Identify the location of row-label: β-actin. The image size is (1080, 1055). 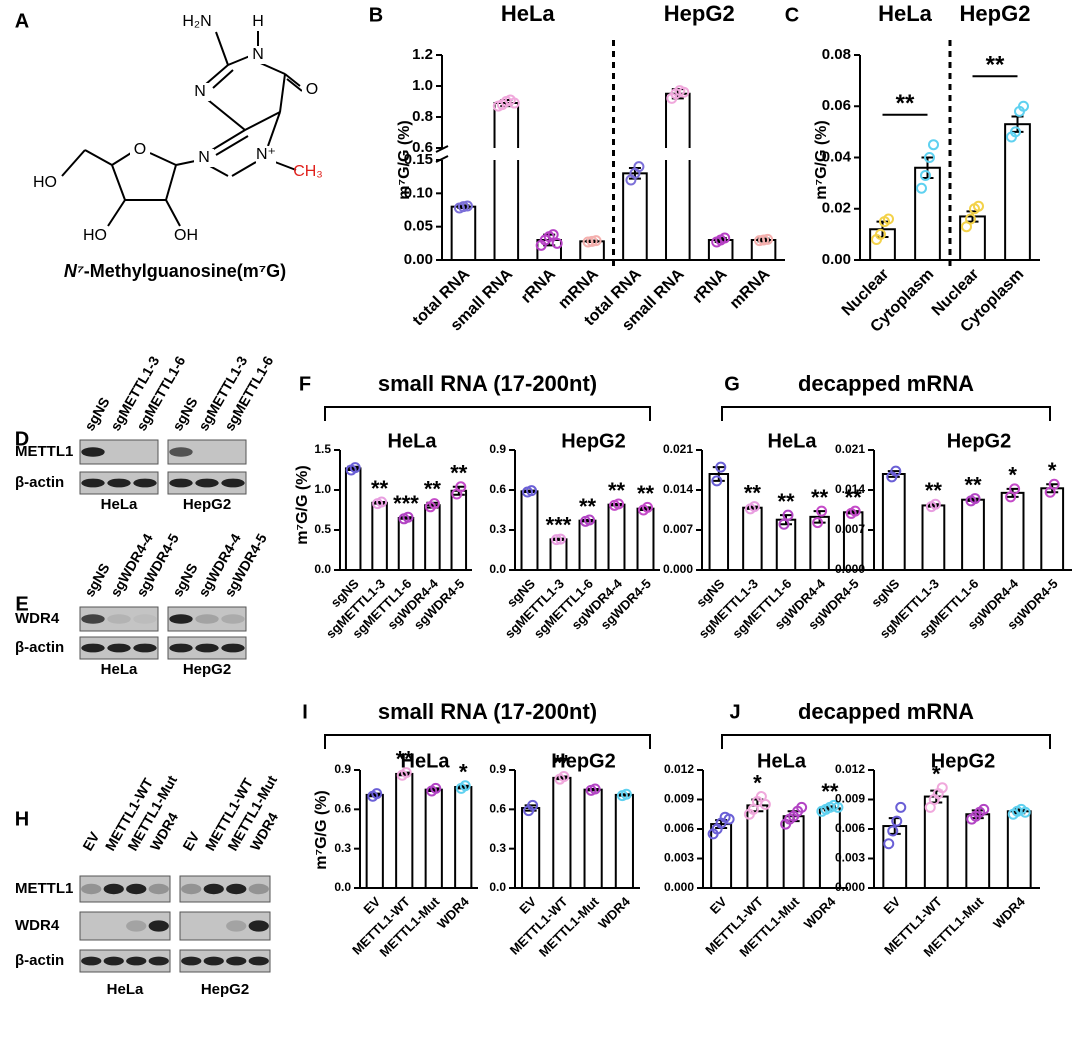
(39, 647).